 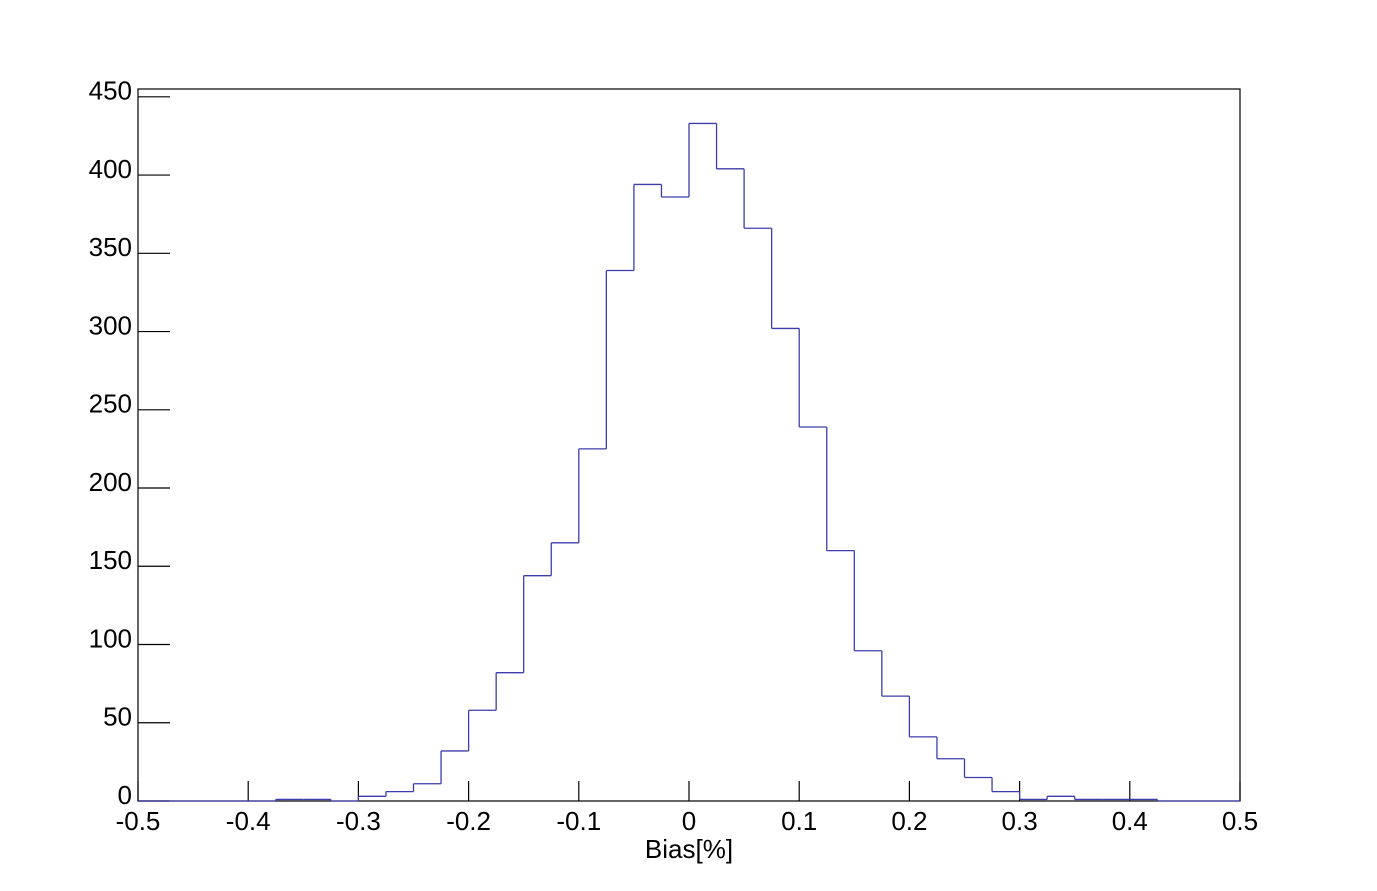 I want to click on x-tick-label: 0, so click(x=689, y=821).